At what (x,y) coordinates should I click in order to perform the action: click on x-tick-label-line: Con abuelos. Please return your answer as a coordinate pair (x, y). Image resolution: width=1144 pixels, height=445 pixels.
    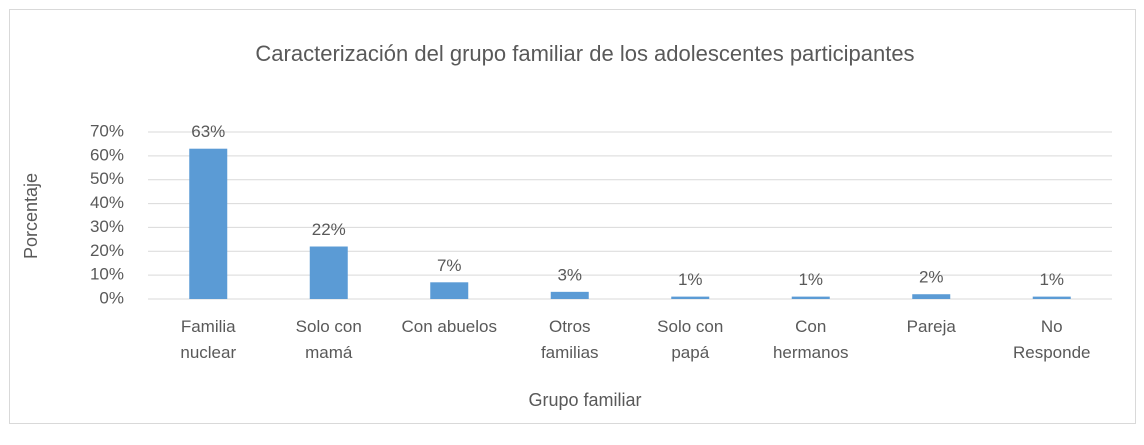
    Looking at the image, I should click on (449, 326).